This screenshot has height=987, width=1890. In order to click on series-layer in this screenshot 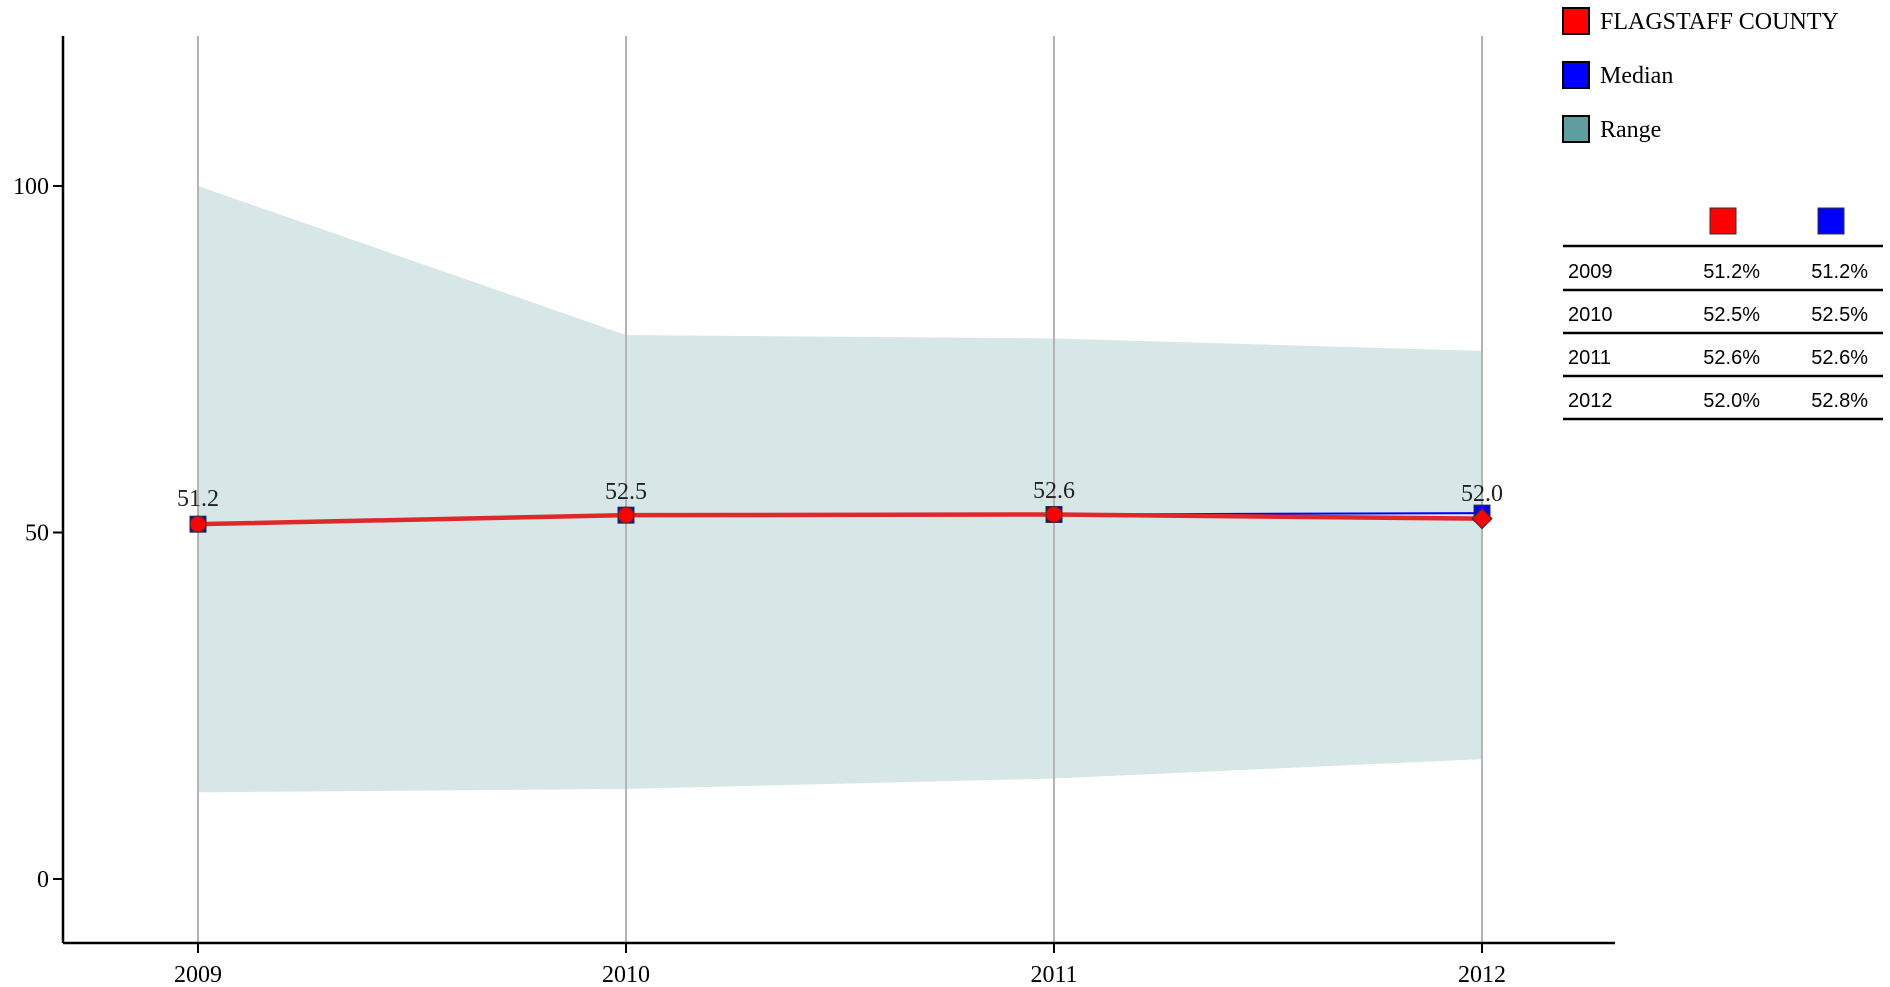, I will do `click(841, 518)`.